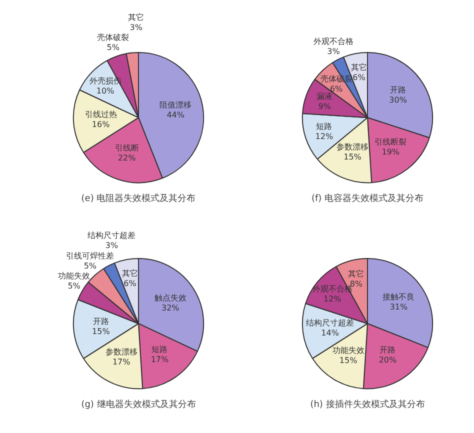 The width and height of the screenshot is (474, 433). Describe the element at coordinates (138, 404) in the screenshot. I see `text: (g) 继电器失效模式及其分布` at that location.